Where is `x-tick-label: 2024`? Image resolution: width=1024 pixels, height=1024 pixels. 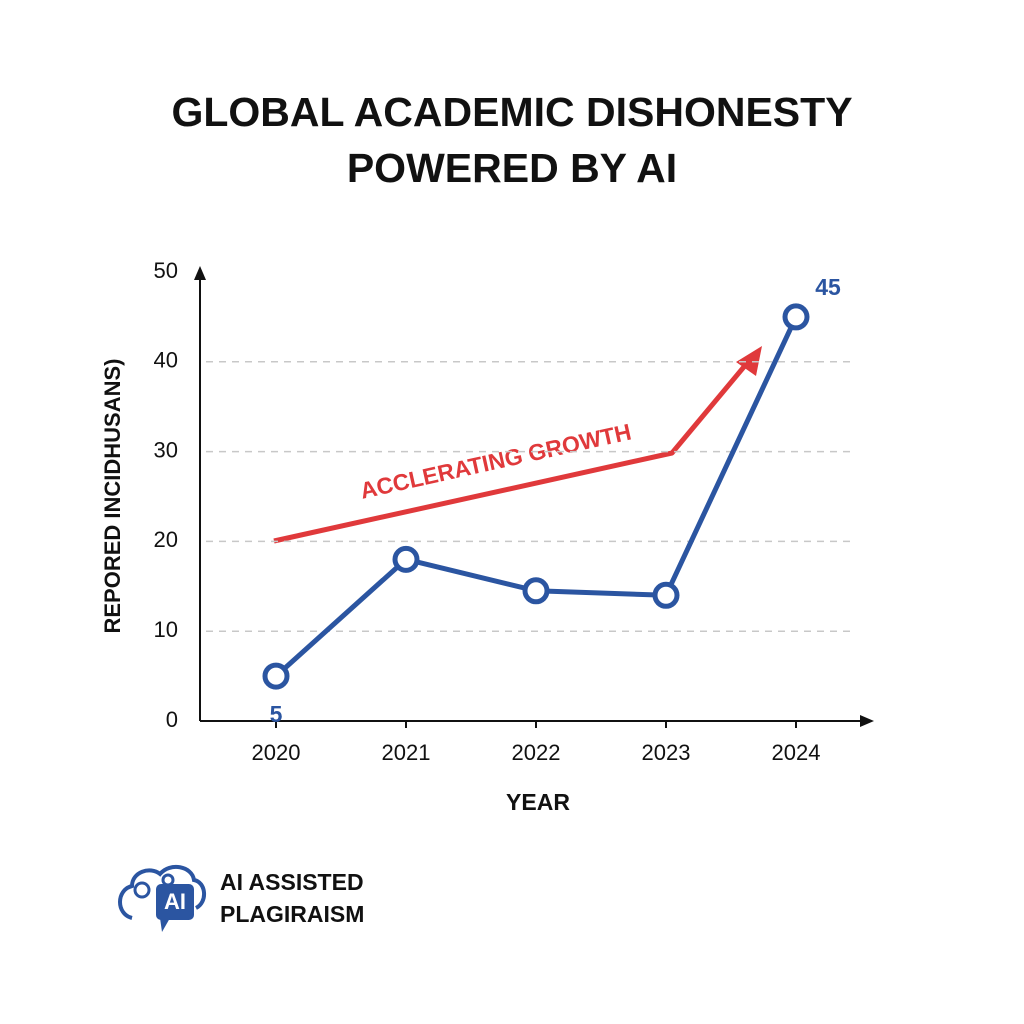
x-tick-label: 2024 is located at coordinates (796, 752).